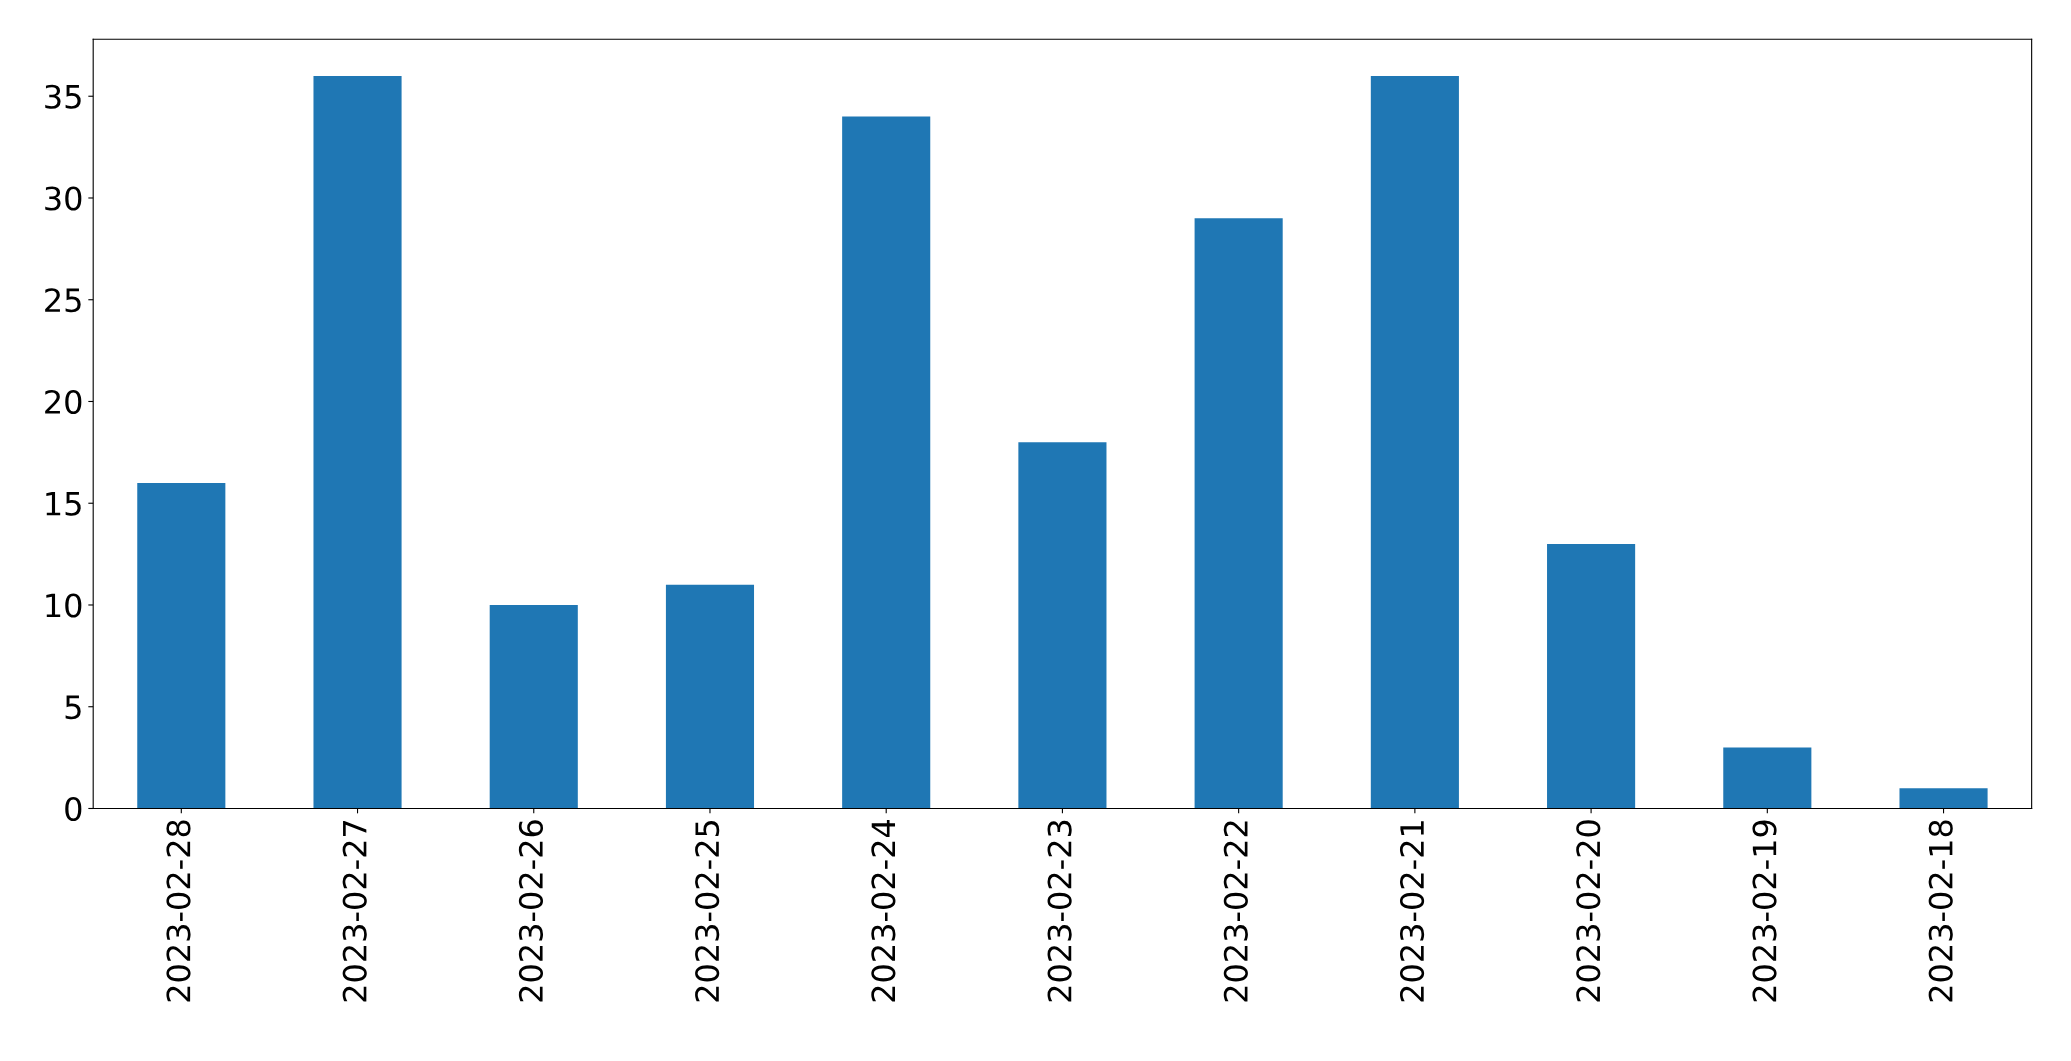 This screenshot has width=2071, height=1061. I want to click on x-tick-label: 2023-02-22, so click(1235, 911).